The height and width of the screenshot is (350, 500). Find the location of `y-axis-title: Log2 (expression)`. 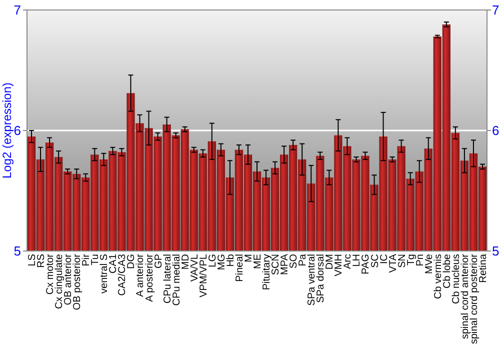

y-axis-title: Log2 (expression) is located at coordinates (7, 130).